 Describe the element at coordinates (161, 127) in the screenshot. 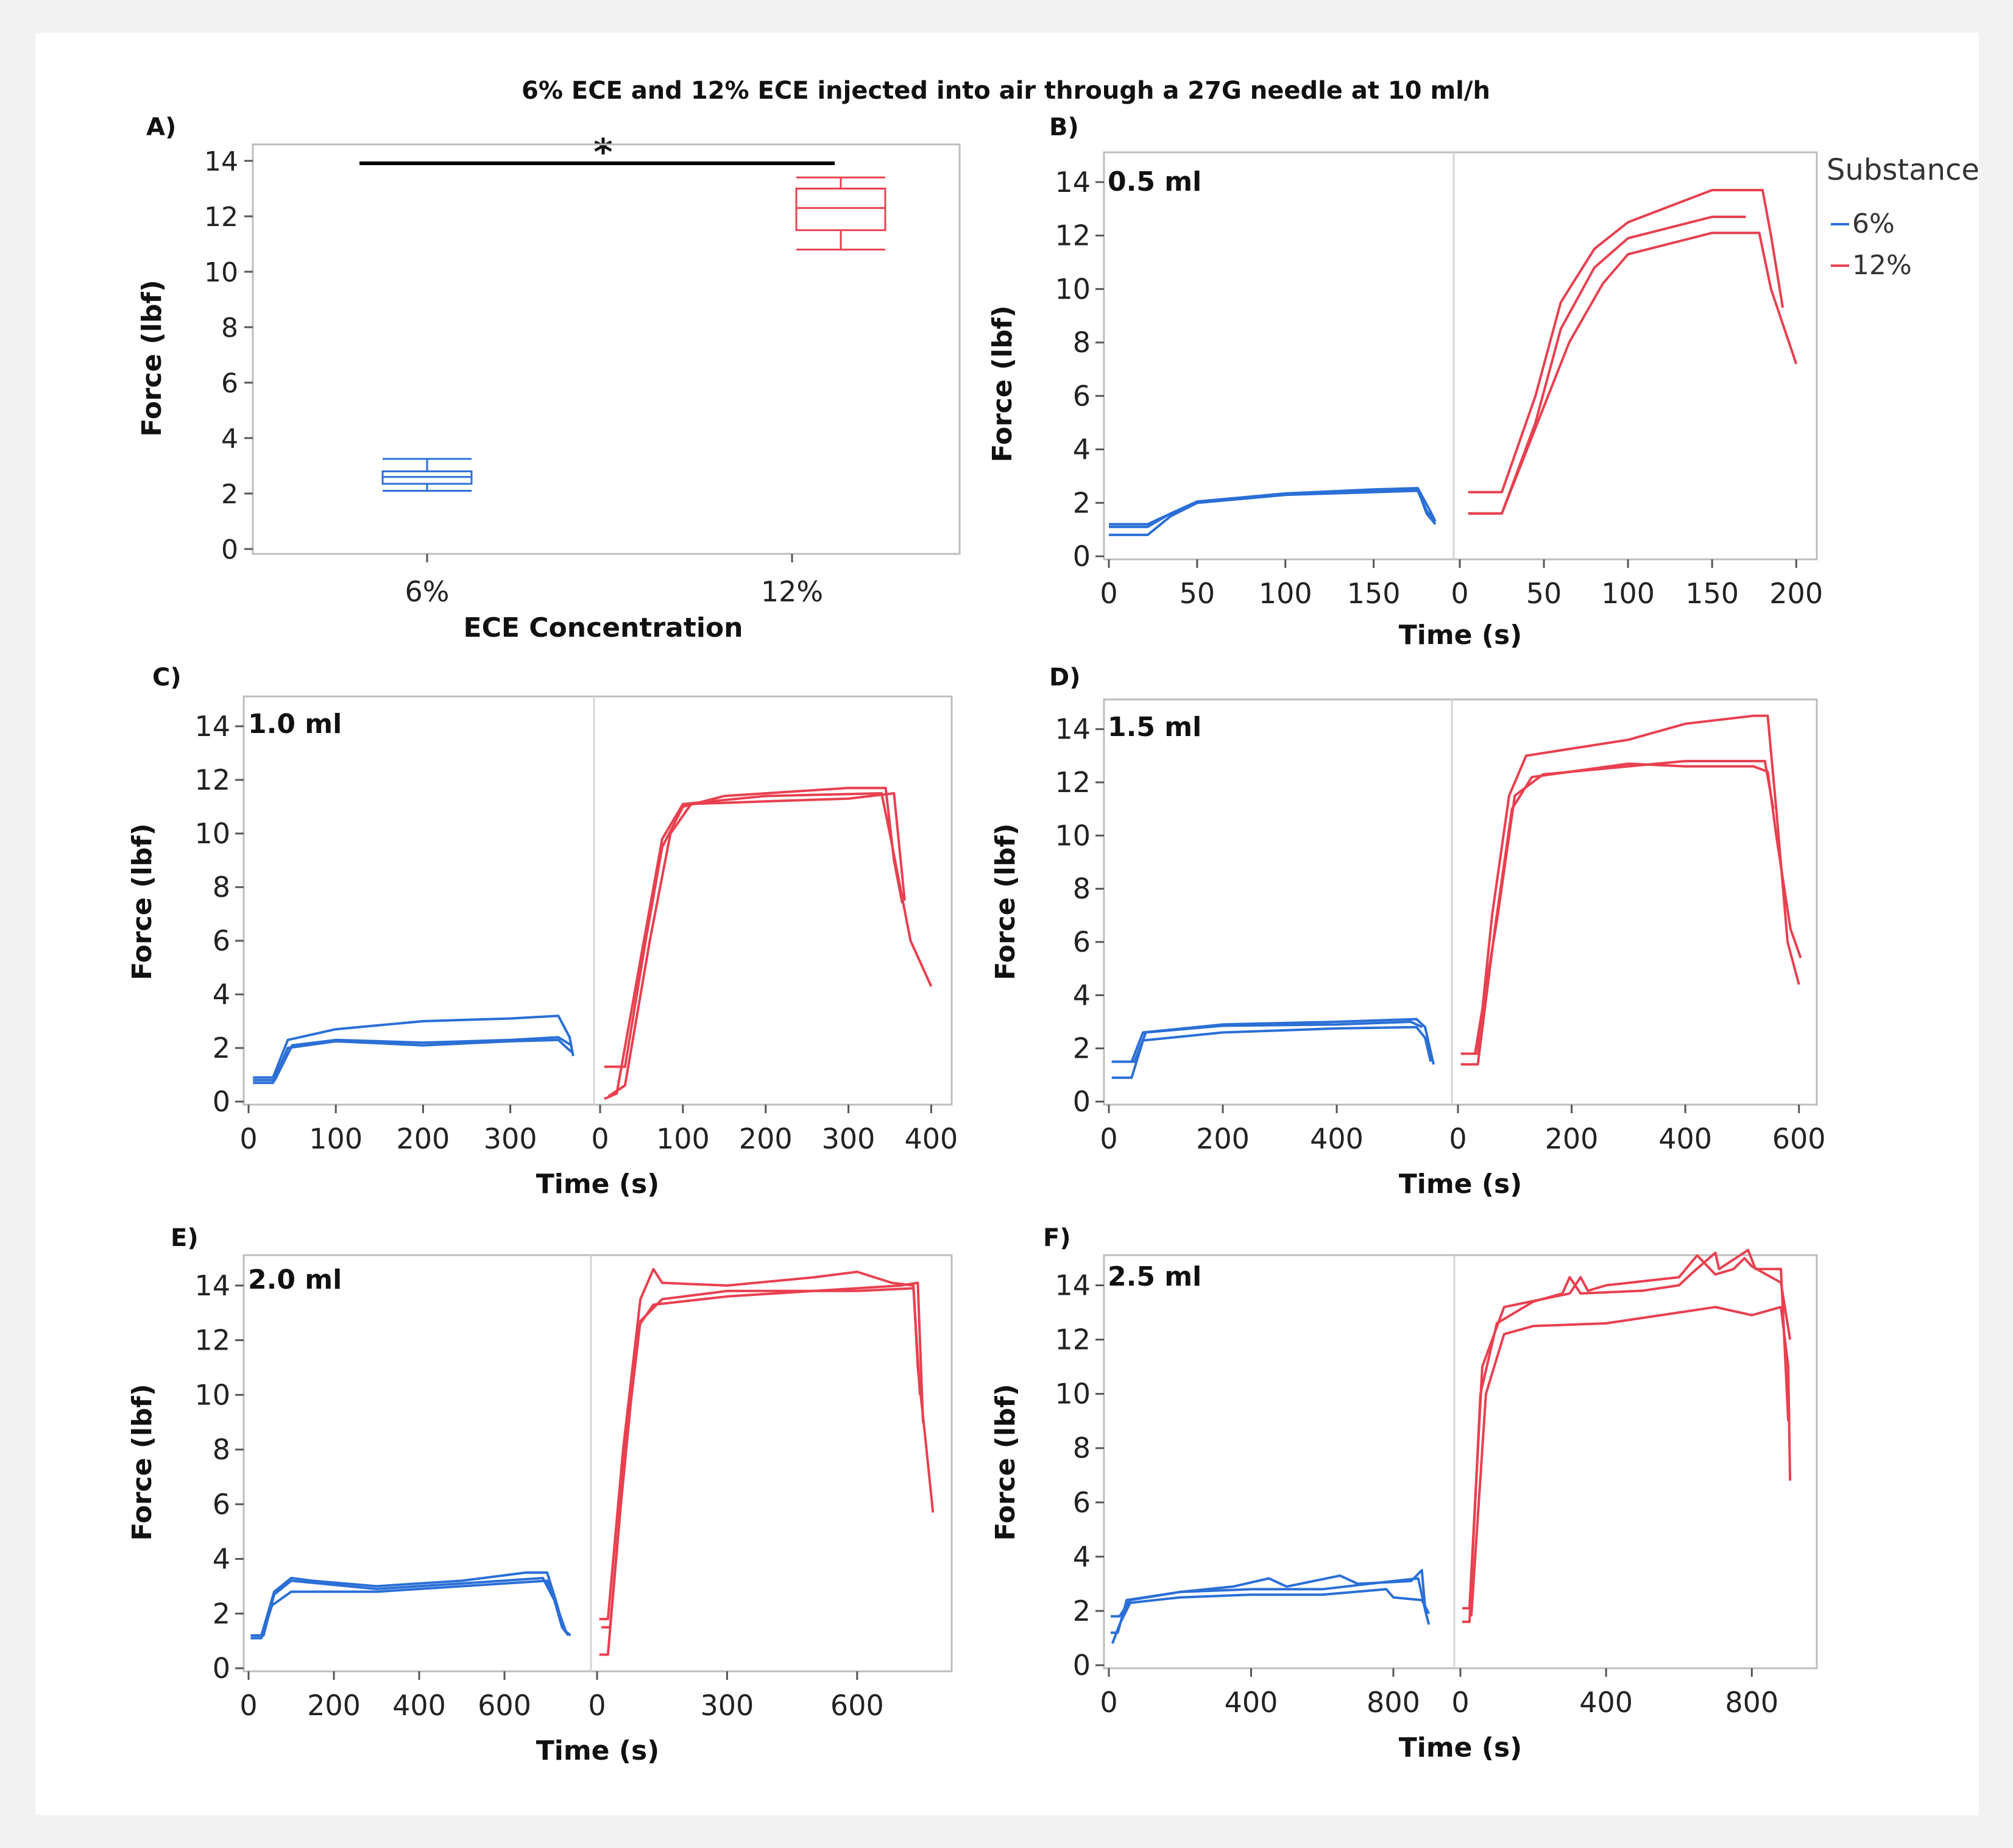

I see `panel-a-label: A)` at that location.